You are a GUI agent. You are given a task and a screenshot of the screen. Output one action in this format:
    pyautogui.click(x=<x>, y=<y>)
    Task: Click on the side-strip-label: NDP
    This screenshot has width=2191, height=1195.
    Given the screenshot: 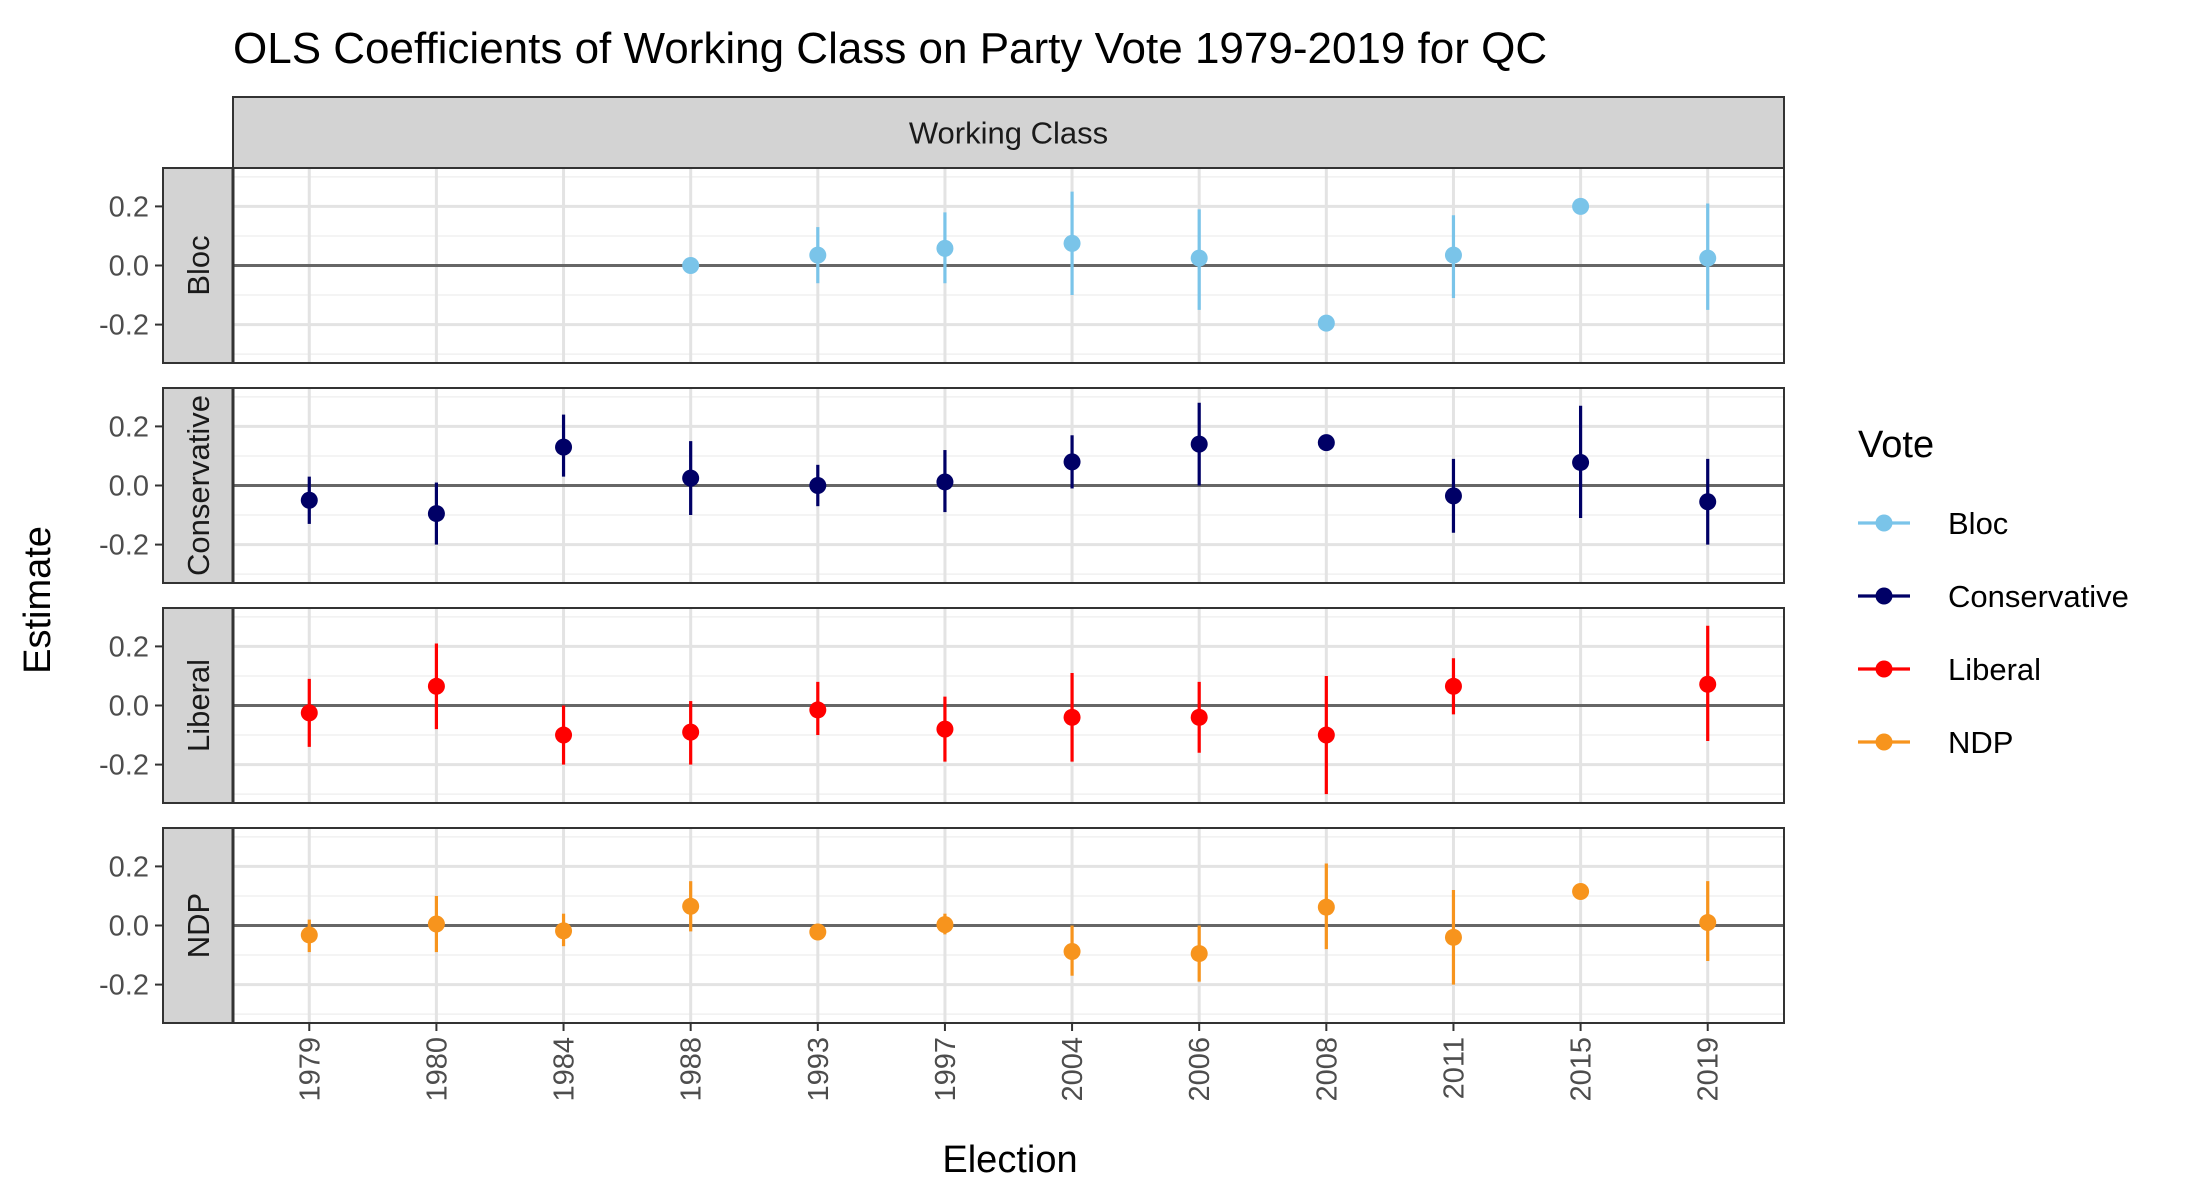 What is the action you would take?
    pyautogui.click(x=198, y=925)
    